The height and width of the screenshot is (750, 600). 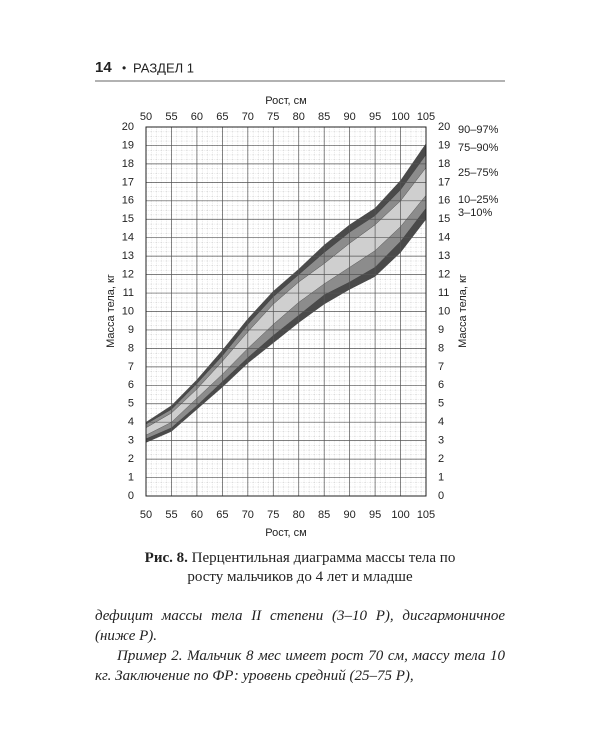 What do you see at coordinates (324, 117) in the screenshot?
I see `x-tick-label-top: 85` at bounding box center [324, 117].